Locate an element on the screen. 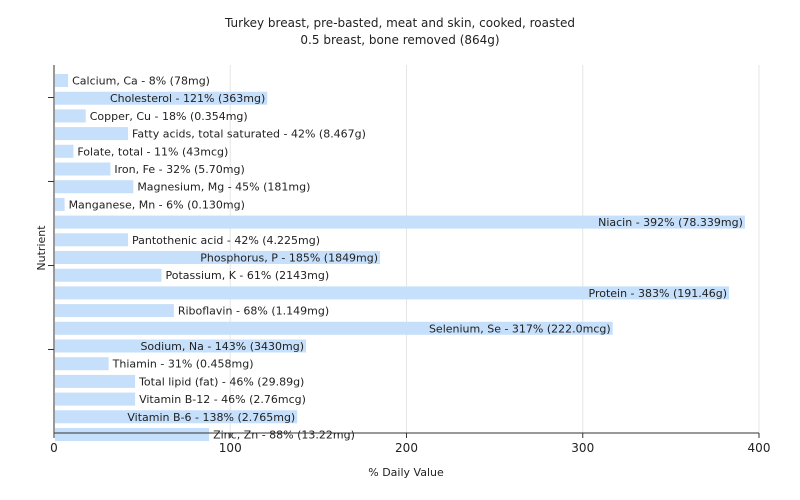  bar-label: Copper, Cu - 18% (0.354mg) is located at coordinates (169, 116).